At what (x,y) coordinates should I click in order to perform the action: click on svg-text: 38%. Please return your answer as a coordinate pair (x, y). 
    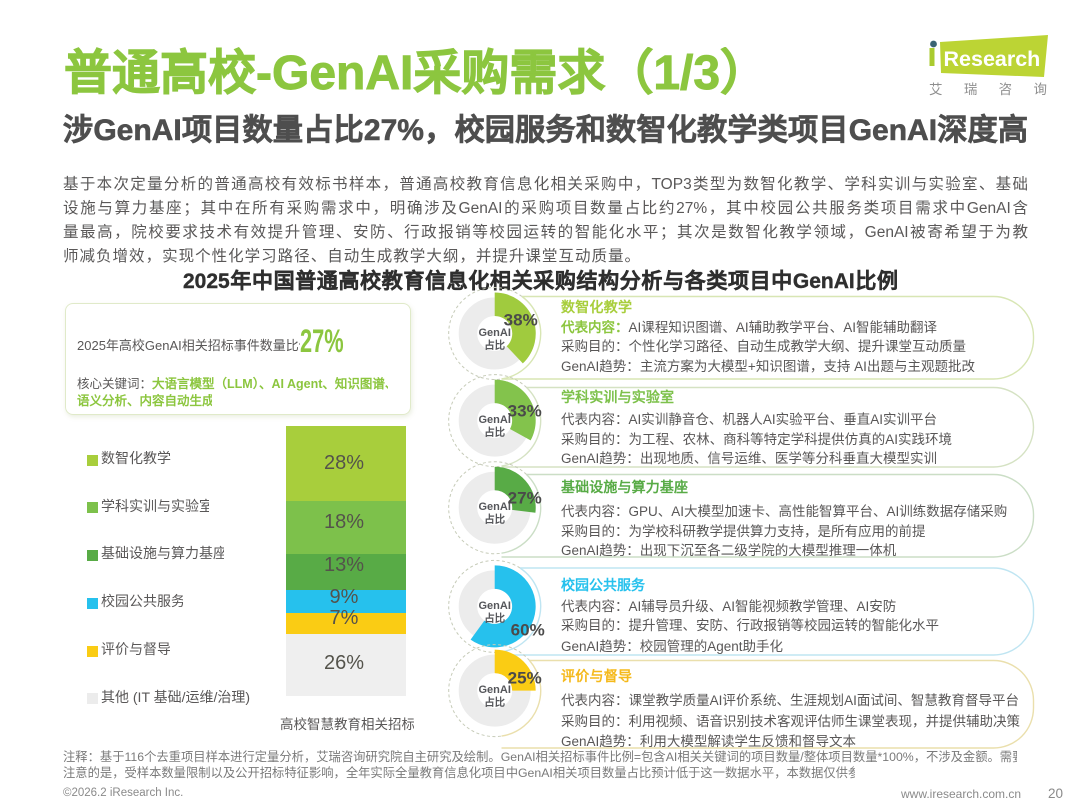
    Looking at the image, I should click on (521, 320).